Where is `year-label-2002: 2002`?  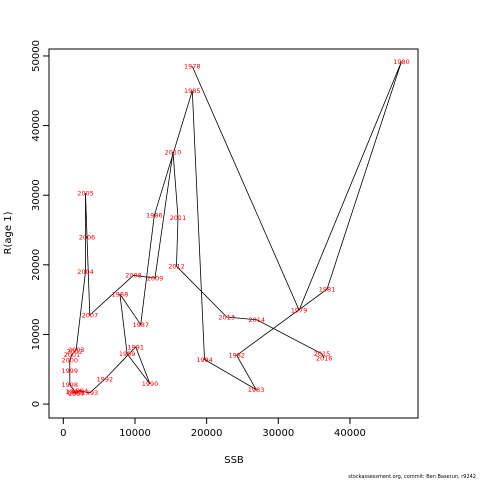 year-label-2002: 2002 is located at coordinates (75, 351).